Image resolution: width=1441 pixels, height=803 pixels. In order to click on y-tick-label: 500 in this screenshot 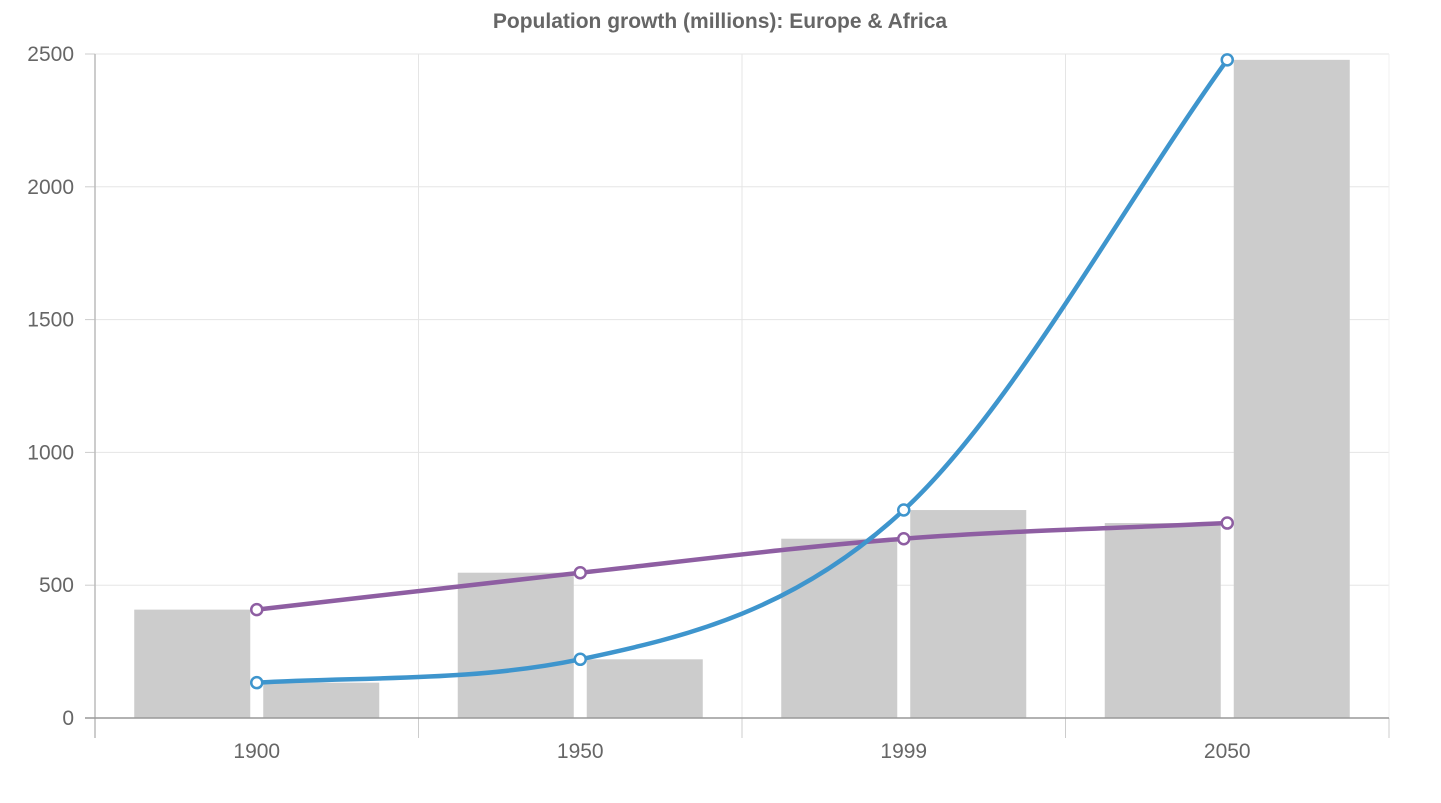, I will do `click(56, 585)`.